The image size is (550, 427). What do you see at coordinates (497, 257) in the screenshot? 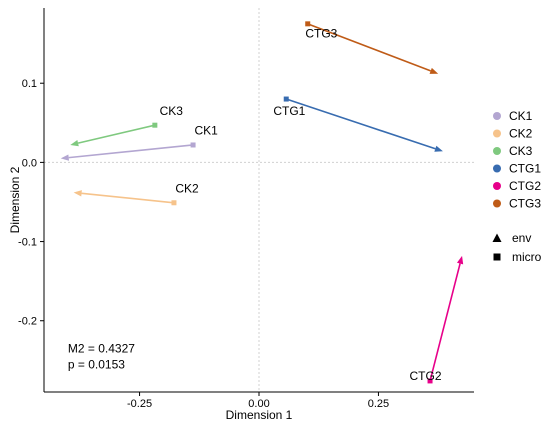
I see `legend-square-icon` at bounding box center [497, 257].